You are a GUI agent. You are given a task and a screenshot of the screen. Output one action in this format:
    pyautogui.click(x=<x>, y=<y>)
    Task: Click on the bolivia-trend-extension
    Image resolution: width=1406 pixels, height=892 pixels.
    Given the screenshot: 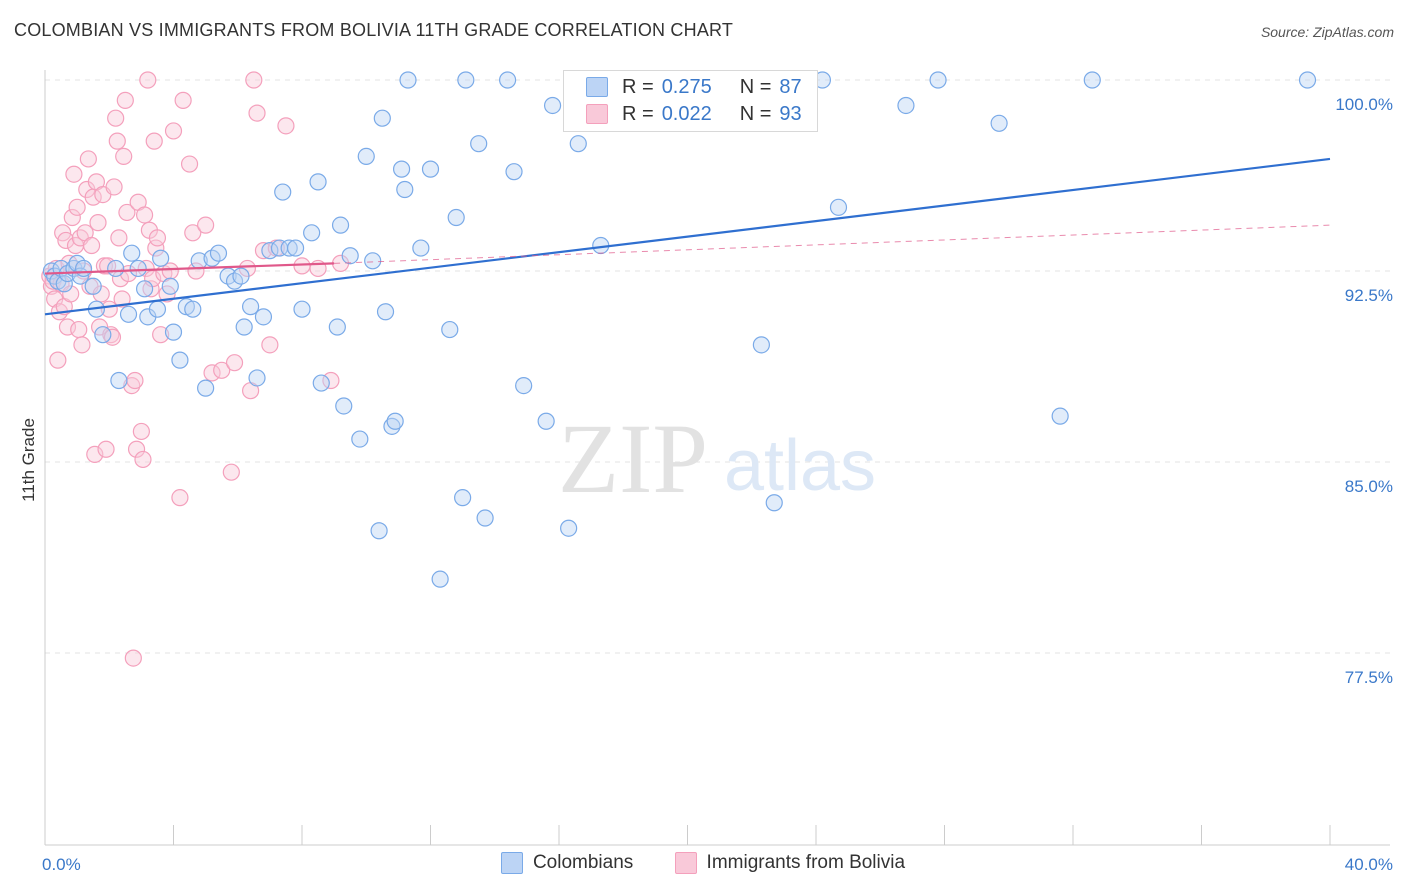 What is the action you would take?
    pyautogui.click(x=832, y=244)
    